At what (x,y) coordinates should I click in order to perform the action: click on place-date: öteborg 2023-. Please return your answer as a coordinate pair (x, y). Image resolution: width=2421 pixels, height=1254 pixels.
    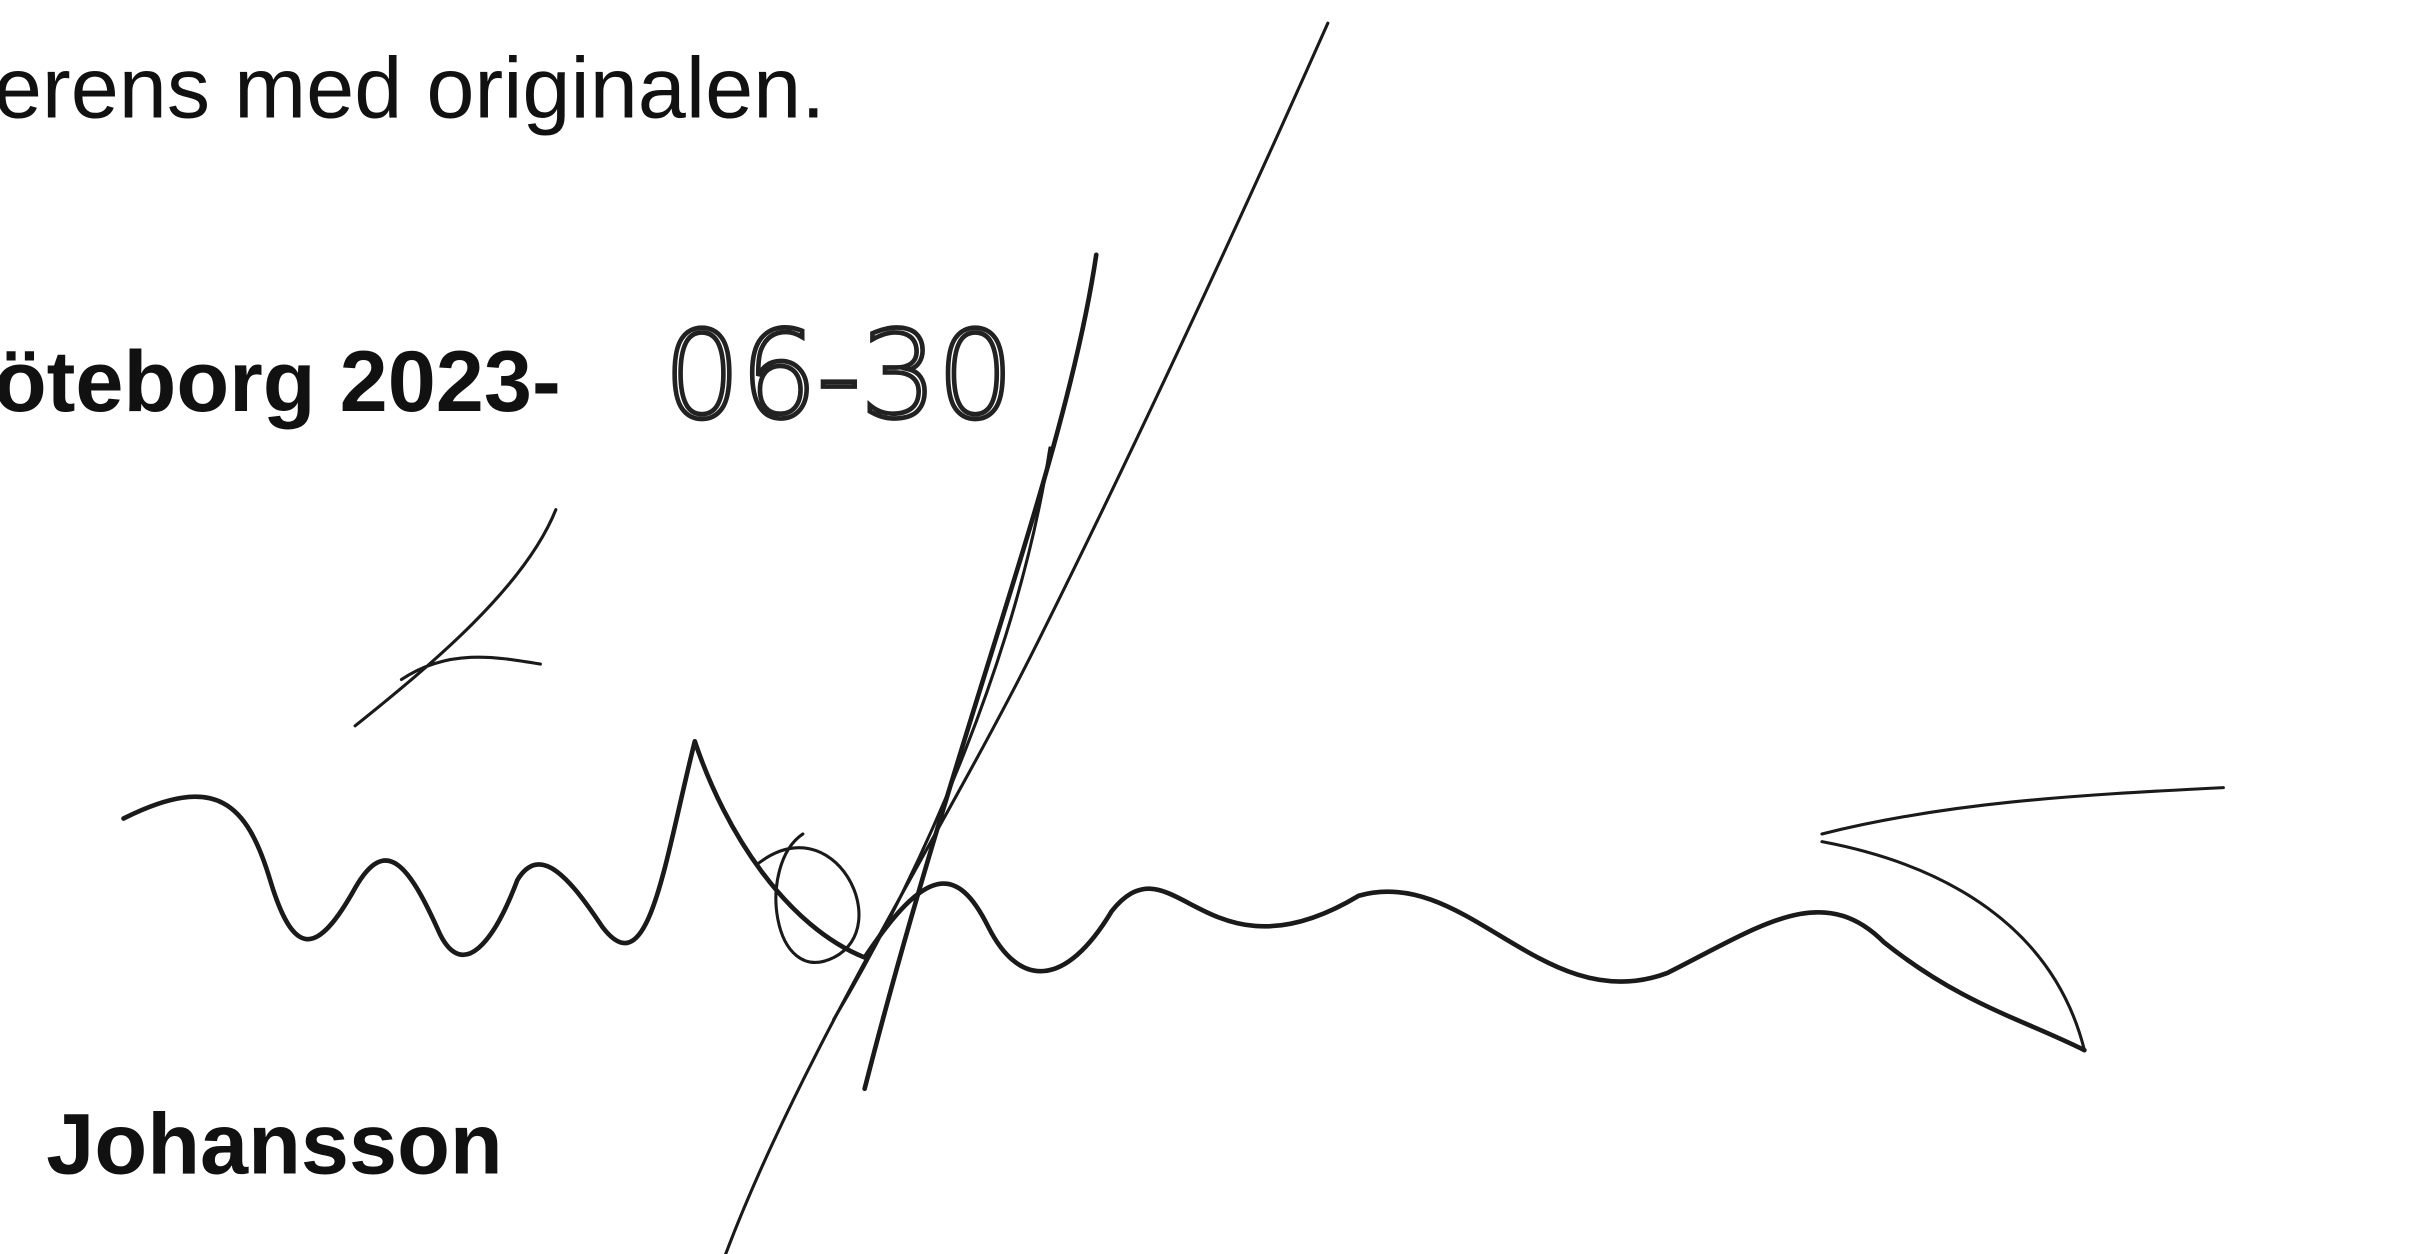
    Looking at the image, I should click on (280, 382).